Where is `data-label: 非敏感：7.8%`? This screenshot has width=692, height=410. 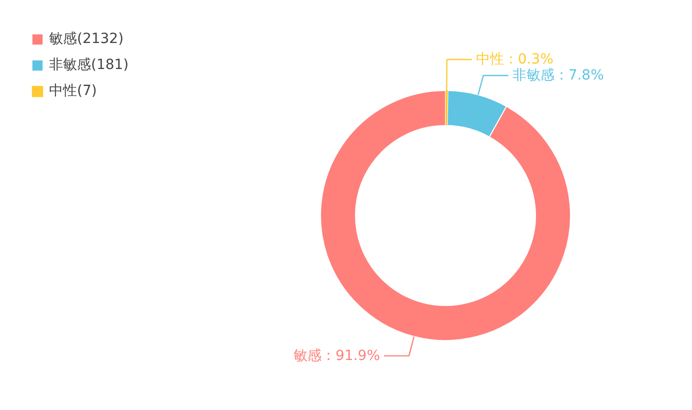 data-label: 非敏感：7.8% is located at coordinates (558, 76).